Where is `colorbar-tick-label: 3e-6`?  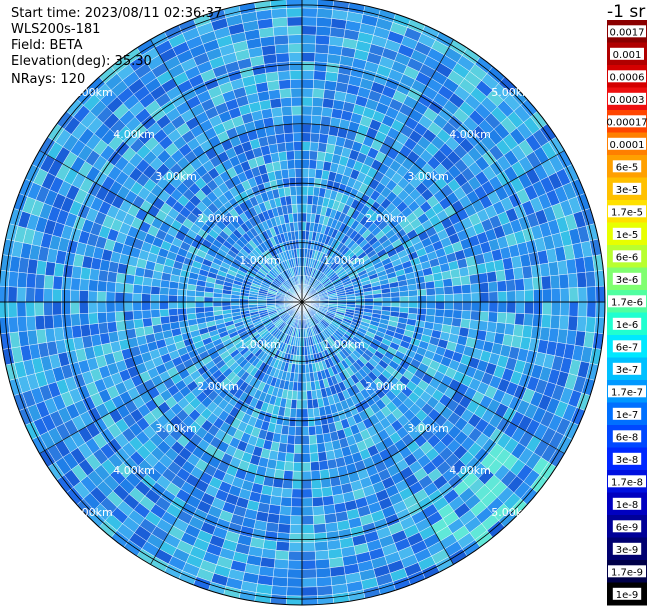 colorbar-tick-label: 3e-6 is located at coordinates (627, 280).